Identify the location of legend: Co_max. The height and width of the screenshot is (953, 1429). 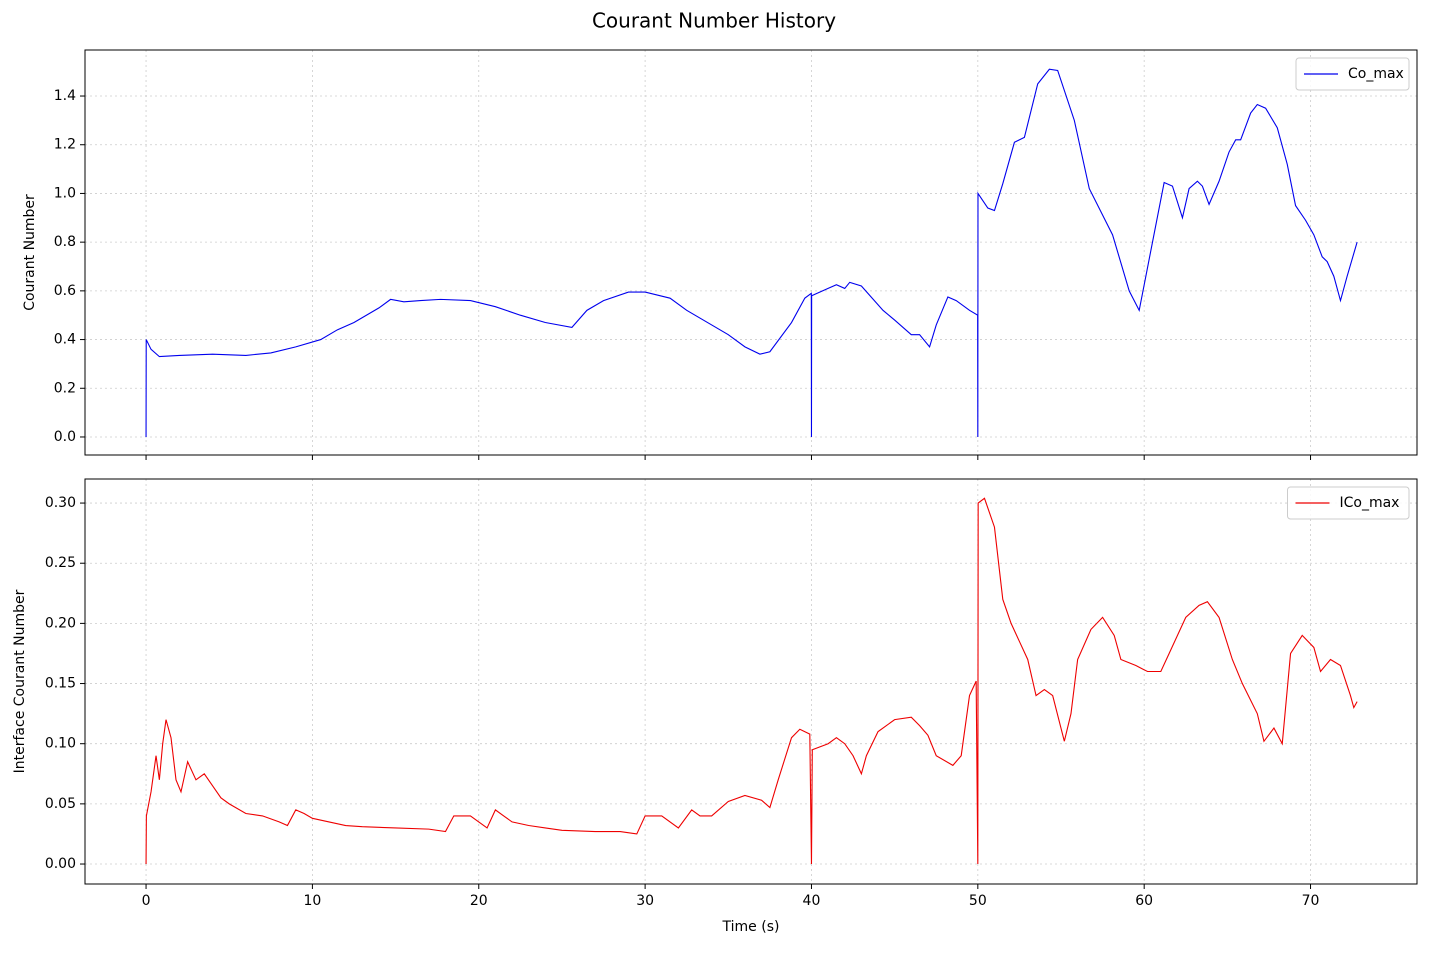
(1352, 74).